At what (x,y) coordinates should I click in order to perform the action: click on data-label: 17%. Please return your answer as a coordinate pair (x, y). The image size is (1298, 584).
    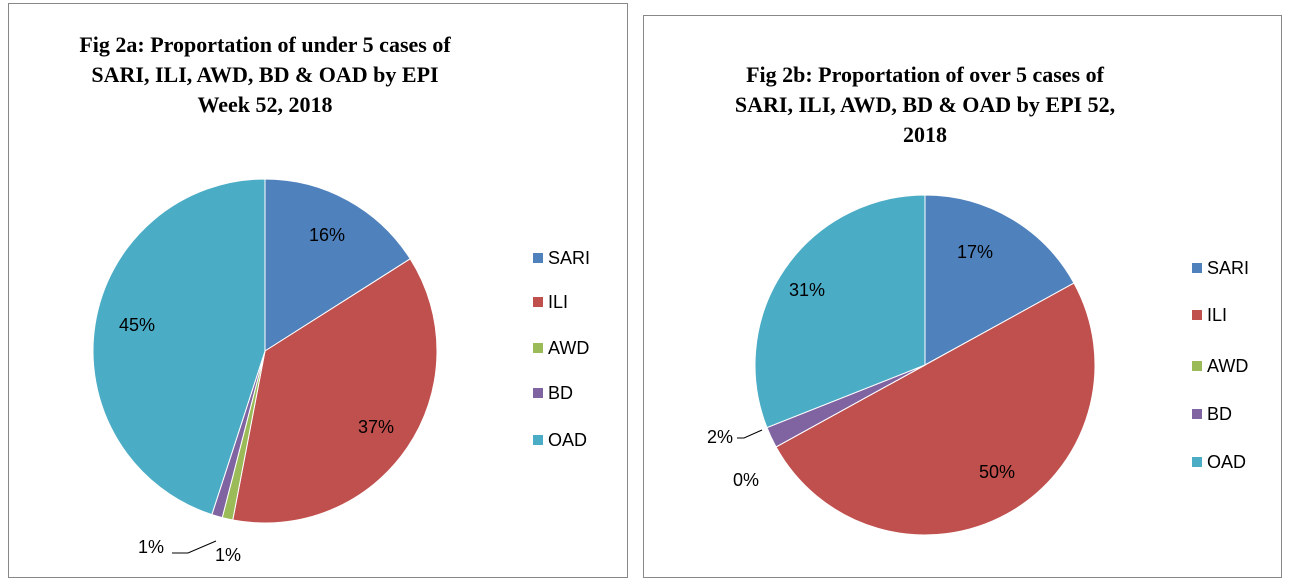
    Looking at the image, I should click on (975, 252).